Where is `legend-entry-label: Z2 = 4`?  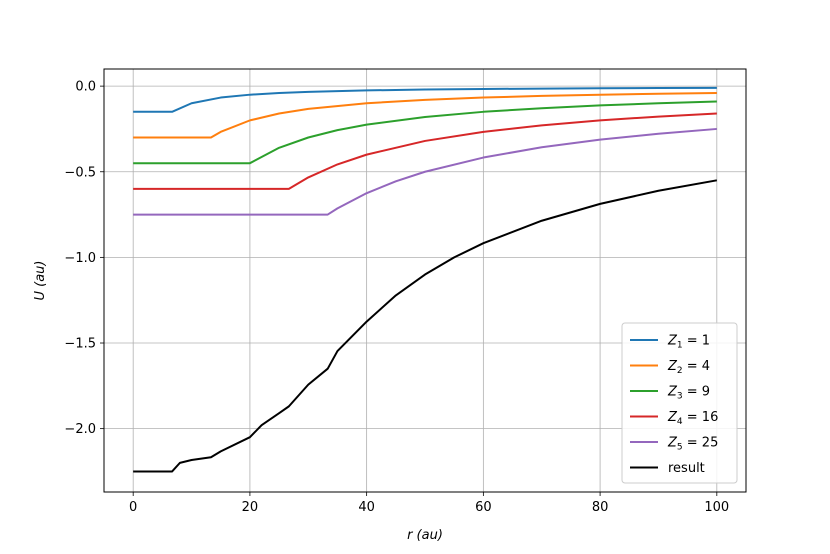
legend-entry-label: Z2 = 4 is located at coordinates (688, 367).